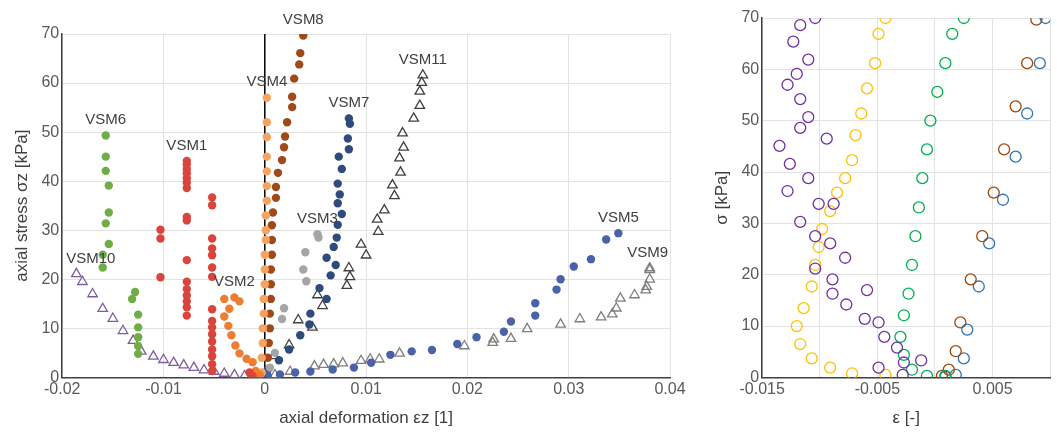  What do you see at coordinates (106, 119) in the screenshot?
I see `series-label: VSM6` at bounding box center [106, 119].